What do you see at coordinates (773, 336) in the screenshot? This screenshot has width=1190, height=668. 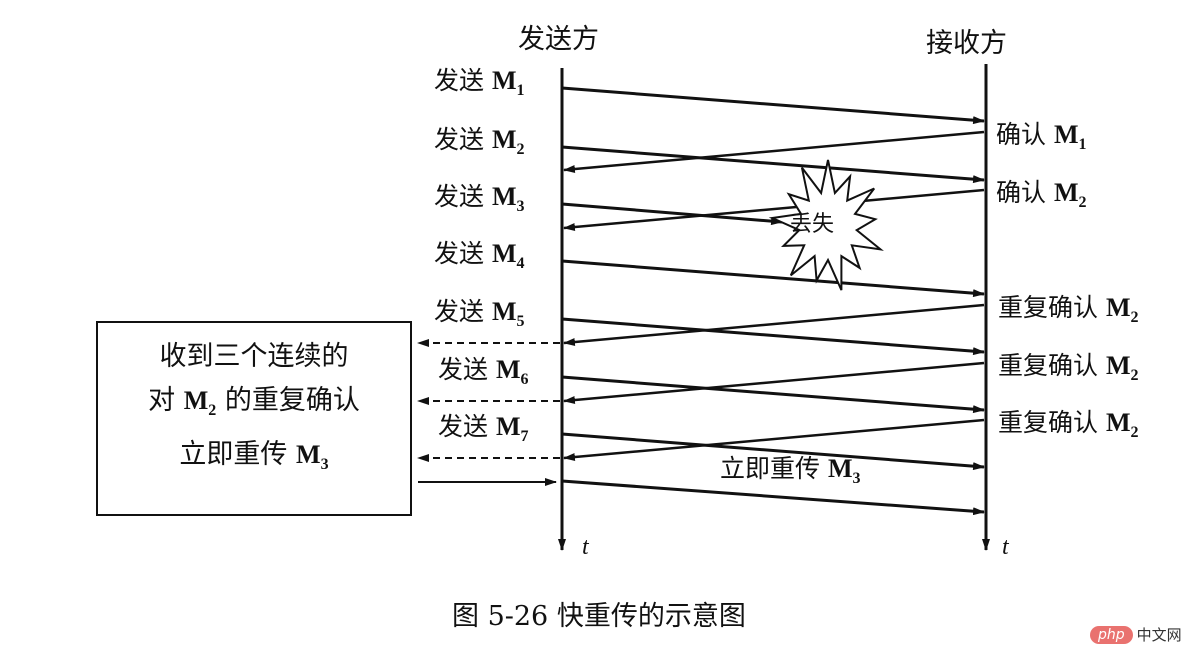 I see `segment-m5` at bounding box center [773, 336].